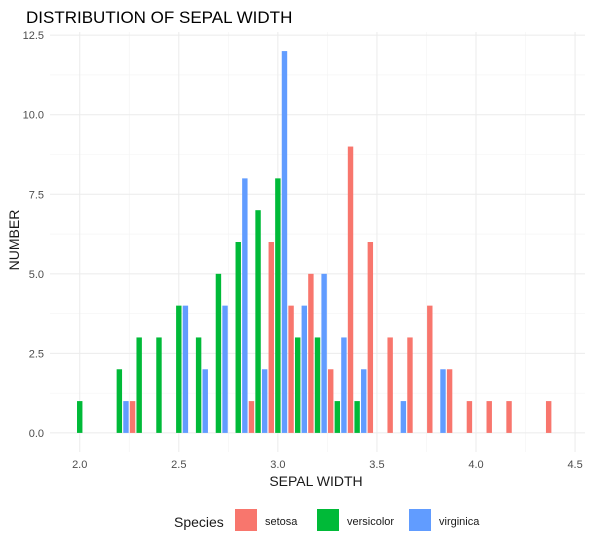 This screenshot has height=547, width=593. What do you see at coordinates (277, 465) in the screenshot?
I see `x-tick-label: 3.0` at bounding box center [277, 465].